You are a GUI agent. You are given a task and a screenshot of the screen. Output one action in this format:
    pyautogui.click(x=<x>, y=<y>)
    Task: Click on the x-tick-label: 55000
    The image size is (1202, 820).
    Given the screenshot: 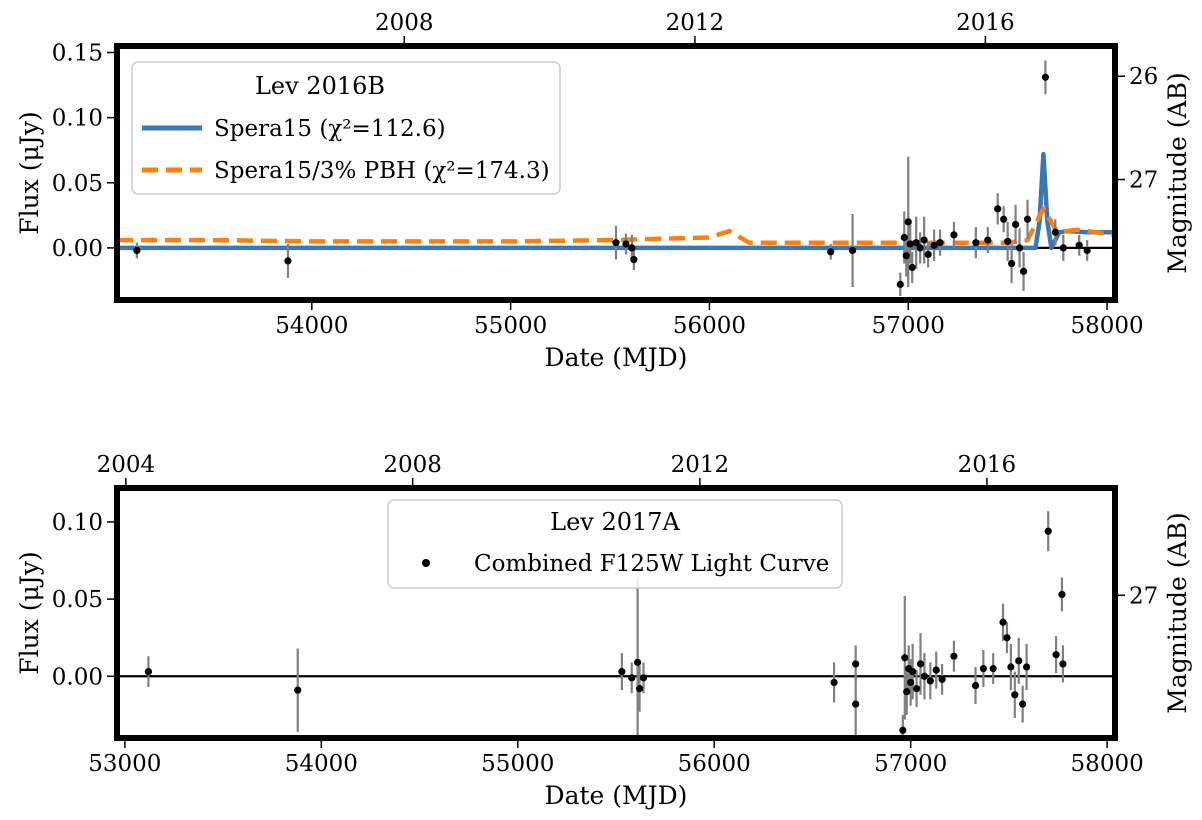 What is the action you would take?
    pyautogui.click(x=517, y=764)
    